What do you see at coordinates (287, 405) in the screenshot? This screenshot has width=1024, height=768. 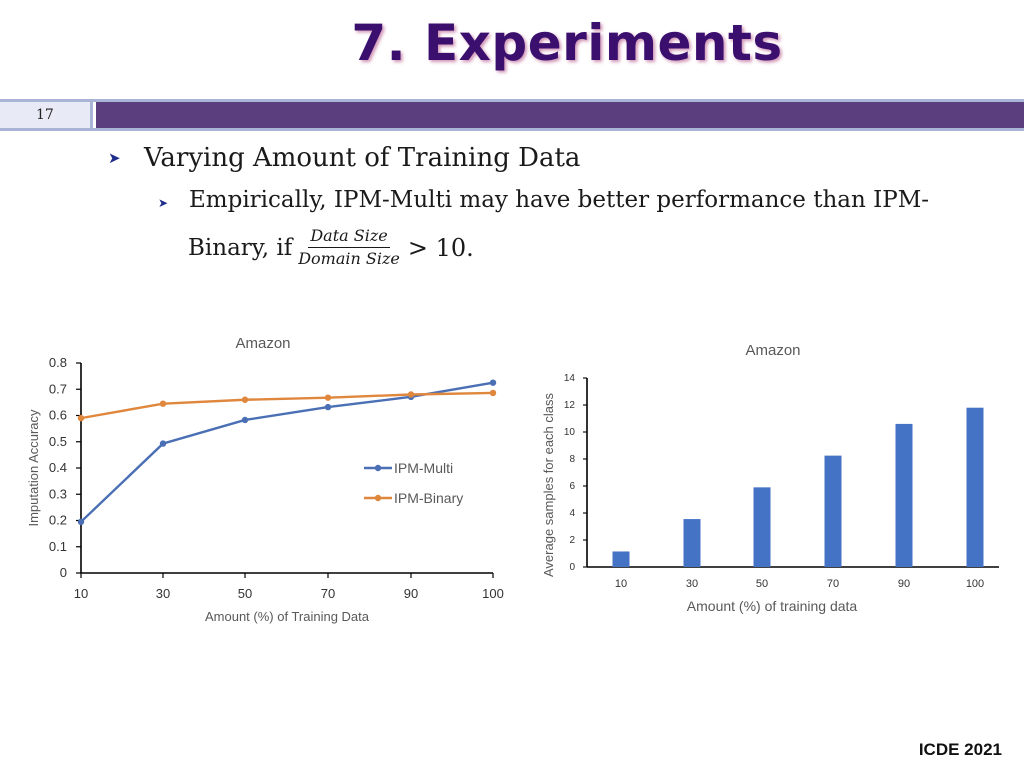 I see `line-chart-series-ipm-binary` at bounding box center [287, 405].